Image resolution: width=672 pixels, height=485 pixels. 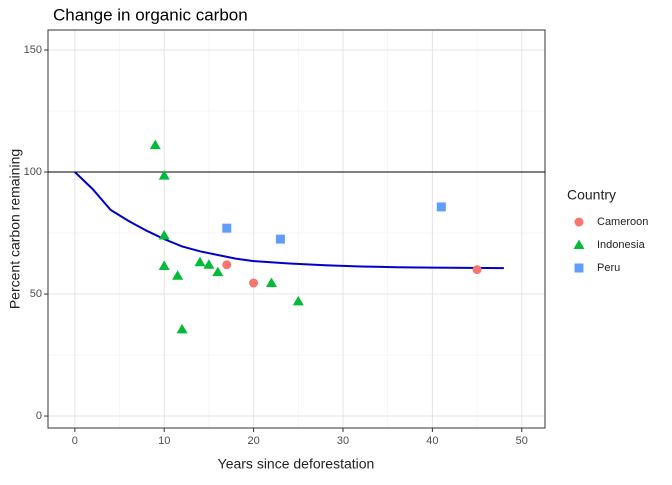 I want to click on legend-title: Country, so click(x=591, y=195).